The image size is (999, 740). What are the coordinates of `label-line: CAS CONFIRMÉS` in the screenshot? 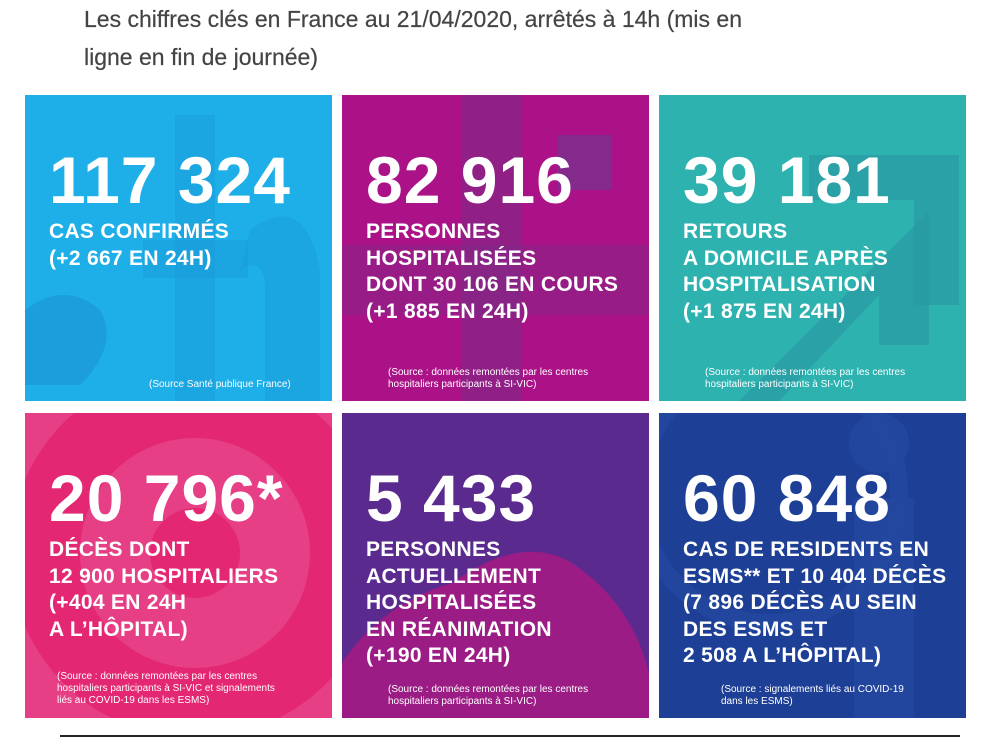 It's located at (139, 231).